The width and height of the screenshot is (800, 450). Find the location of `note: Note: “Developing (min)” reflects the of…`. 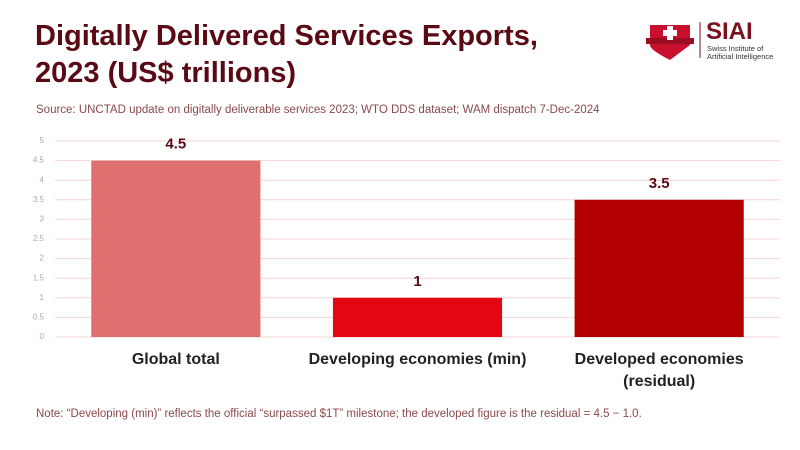

note: Note: “Developing (min)” reflects the of… is located at coordinates (339, 414).